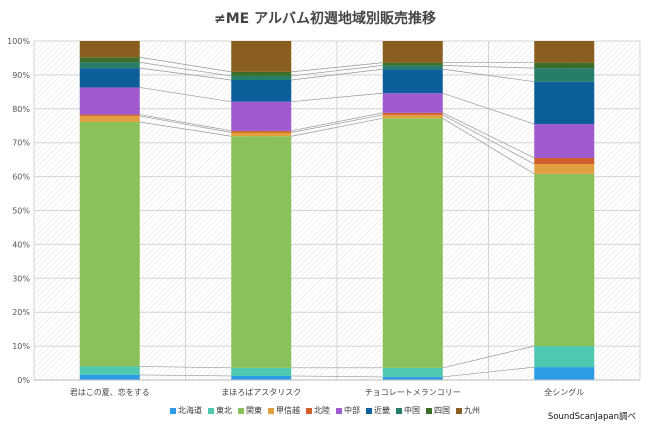 The width and height of the screenshot is (650, 425). Describe the element at coordinates (21, 312) in the screenshot. I see `y-tick-label: 20%` at that location.